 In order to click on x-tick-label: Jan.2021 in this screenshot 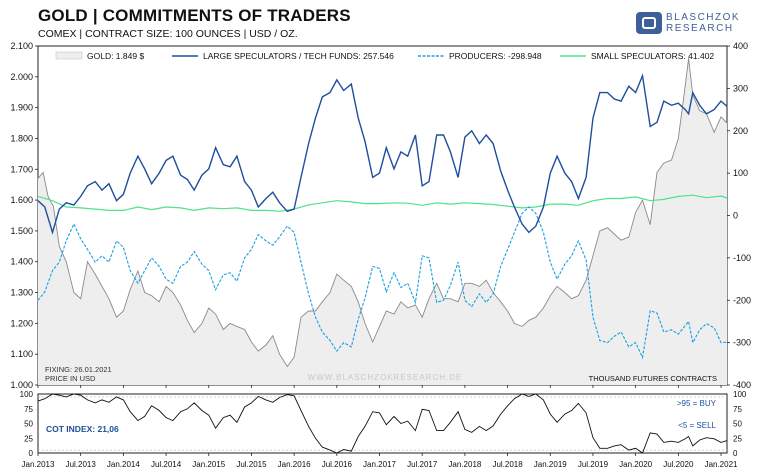, I will do `click(721, 464)`.